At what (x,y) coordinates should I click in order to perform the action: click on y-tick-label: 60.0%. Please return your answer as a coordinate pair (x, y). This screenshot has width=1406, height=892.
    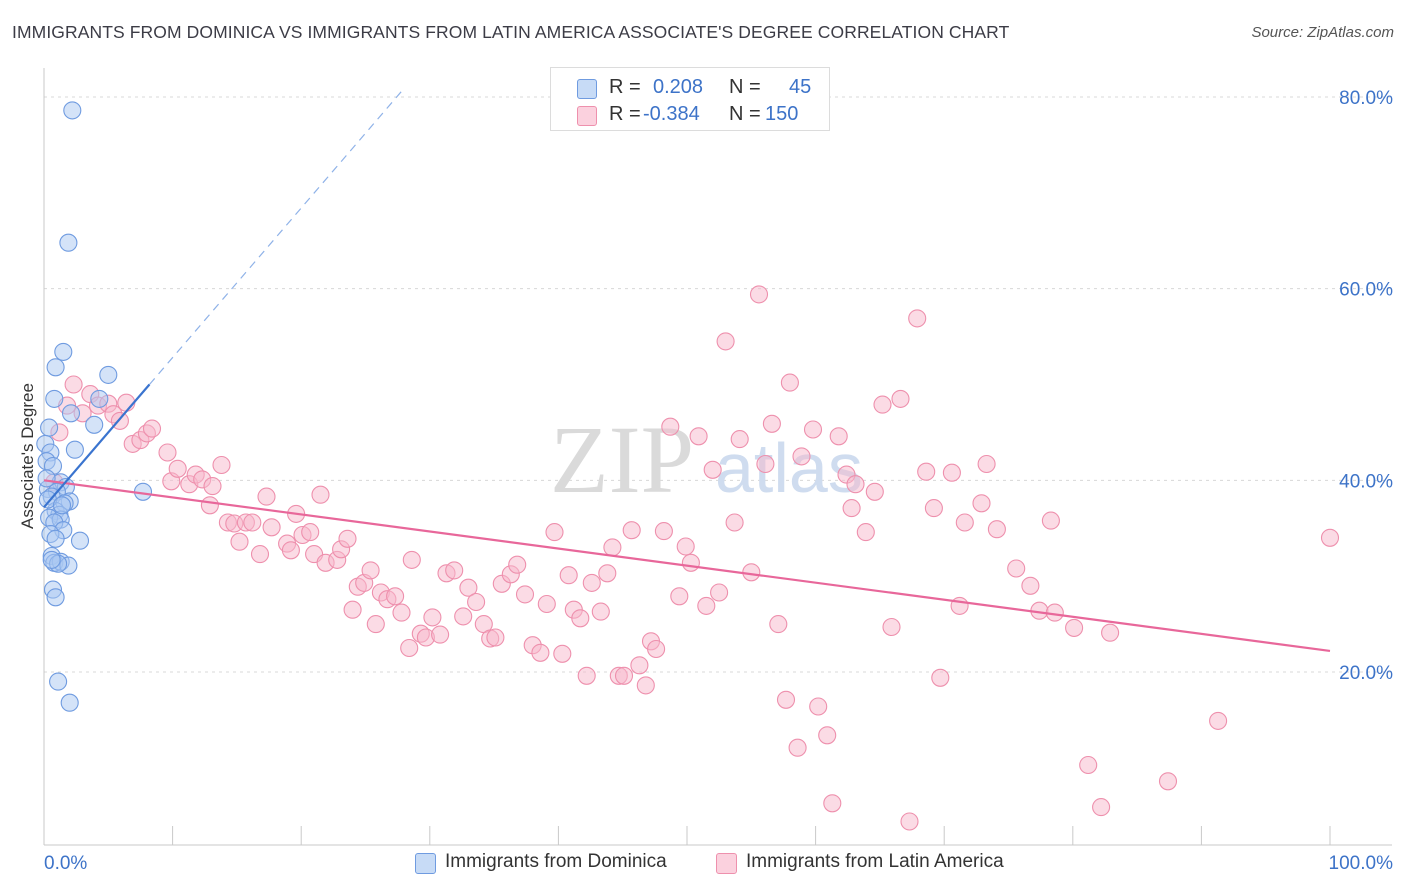
    Looking at the image, I should click on (1366, 290).